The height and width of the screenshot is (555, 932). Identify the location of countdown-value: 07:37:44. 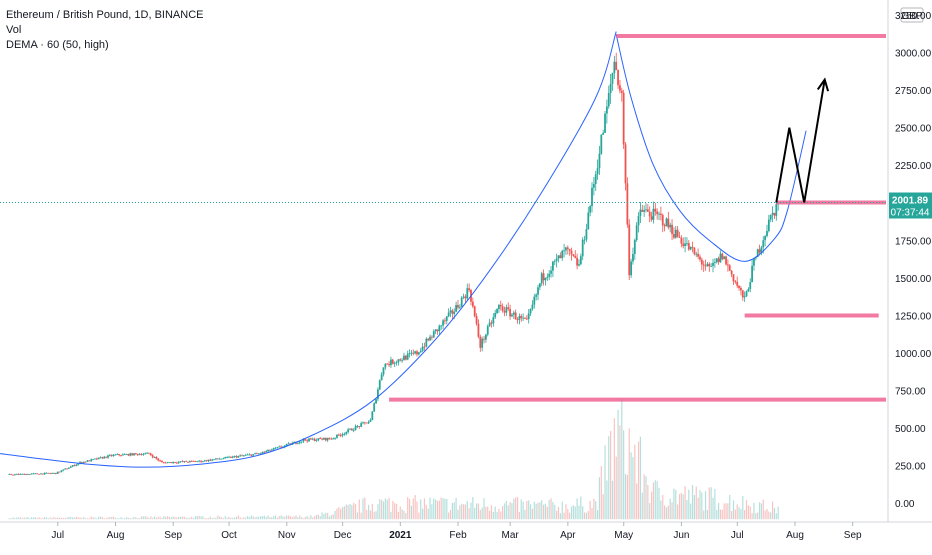
(910, 213).